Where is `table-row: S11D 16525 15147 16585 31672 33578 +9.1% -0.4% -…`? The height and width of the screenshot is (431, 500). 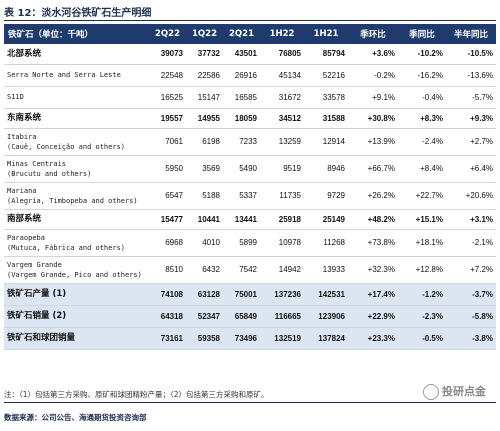
table-row: S11D 16525 15147 16585 31672 33578 +9.1% -0.4% -… is located at coordinates (250, 97).